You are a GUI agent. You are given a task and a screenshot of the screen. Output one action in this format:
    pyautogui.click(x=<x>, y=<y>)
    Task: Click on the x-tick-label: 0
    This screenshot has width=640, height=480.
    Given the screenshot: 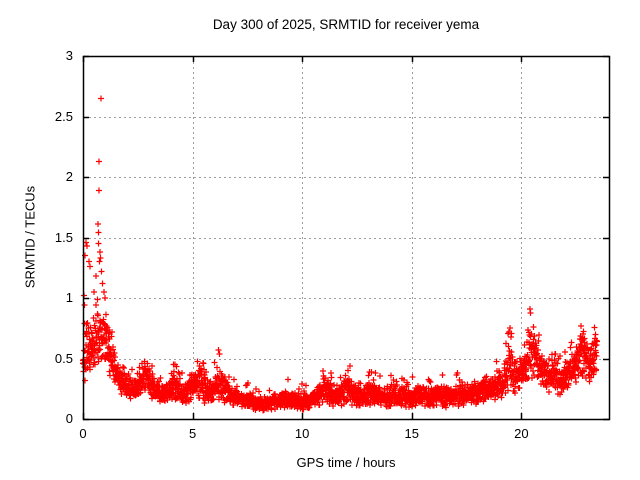 What is the action you would take?
    pyautogui.click(x=83, y=433)
    